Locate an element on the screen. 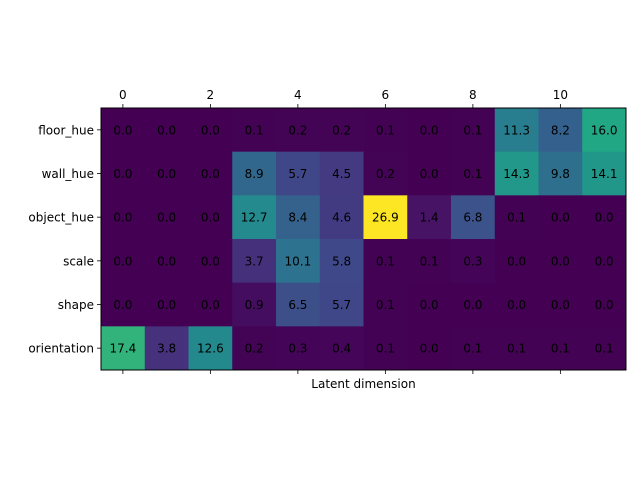 The width and height of the screenshot is (640, 480). y-tick-label: object_hue is located at coordinates (61, 218).